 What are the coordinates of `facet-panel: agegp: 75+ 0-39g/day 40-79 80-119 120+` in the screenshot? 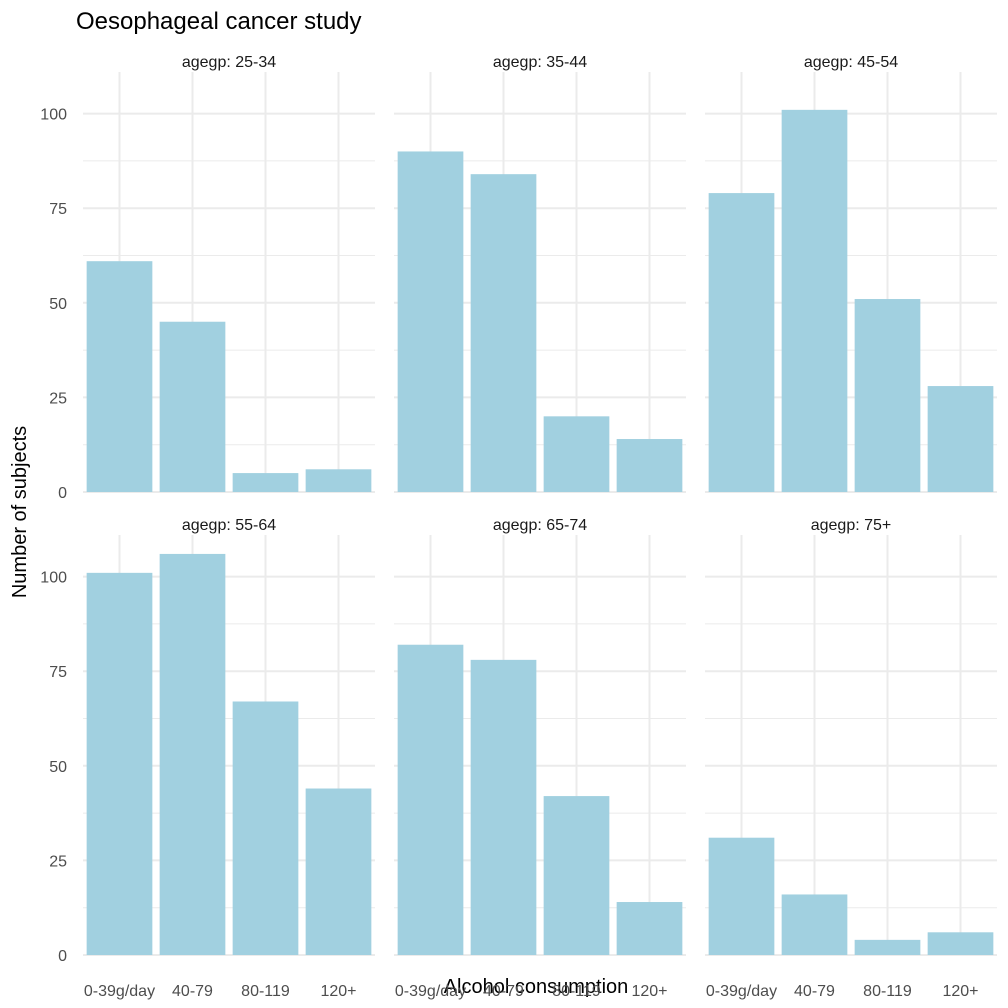 It's located at (851, 758).